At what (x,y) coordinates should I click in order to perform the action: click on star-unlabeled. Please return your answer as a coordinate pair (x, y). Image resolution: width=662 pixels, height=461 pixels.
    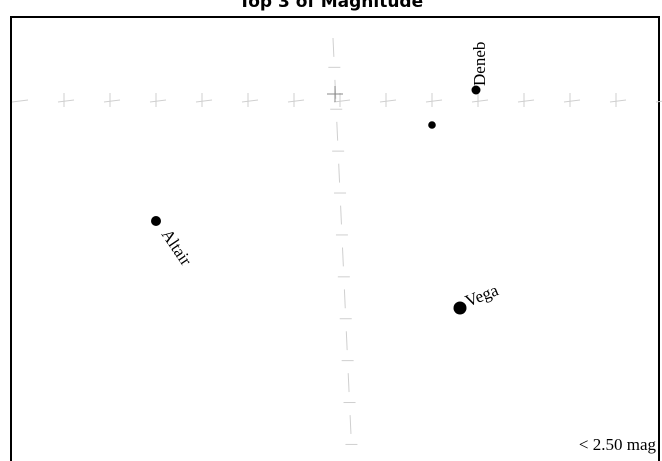
    Looking at the image, I should click on (432, 125).